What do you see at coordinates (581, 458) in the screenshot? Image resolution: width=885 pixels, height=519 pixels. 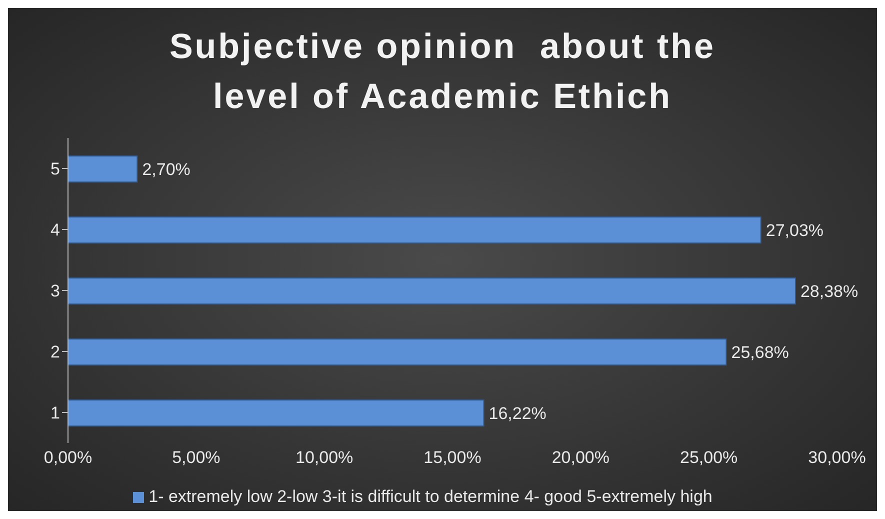 I see `x-tick-label: 20,00%` at bounding box center [581, 458].